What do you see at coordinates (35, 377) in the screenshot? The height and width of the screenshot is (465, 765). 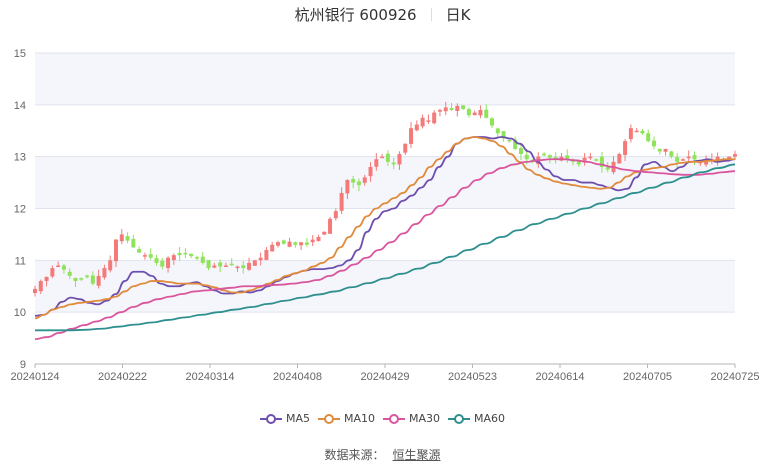 I see `x-tick-label: 20240124` at bounding box center [35, 377].